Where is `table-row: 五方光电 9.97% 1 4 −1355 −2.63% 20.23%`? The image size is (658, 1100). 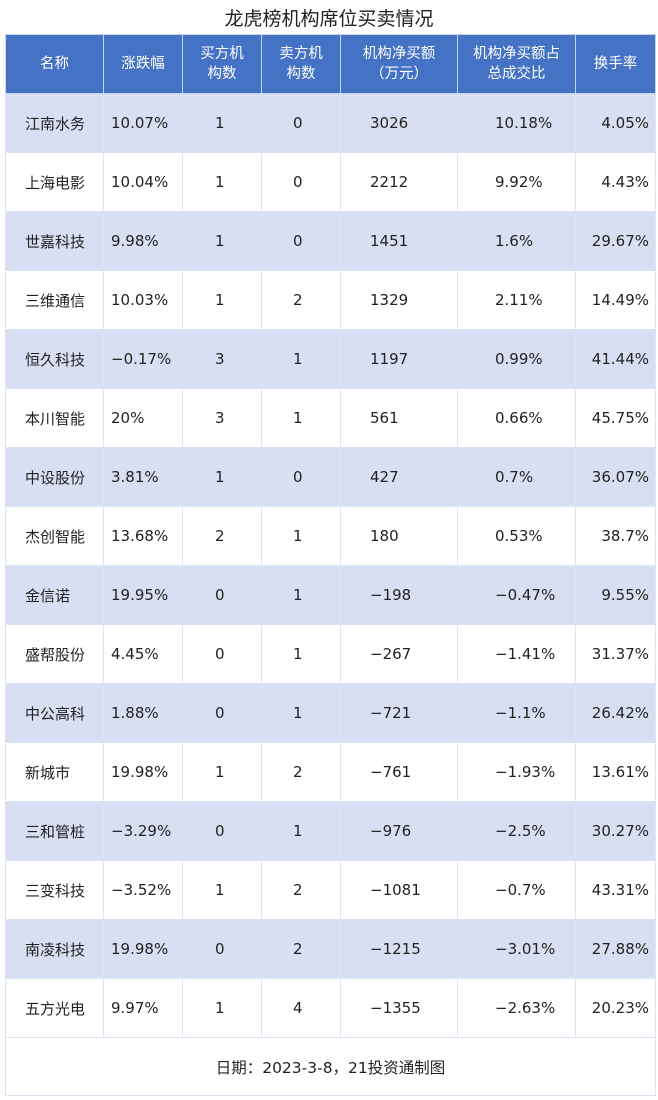 table-row: 五方光电 9.97% 1 4 −1355 −2.63% 20.23% is located at coordinates (330, 1008).